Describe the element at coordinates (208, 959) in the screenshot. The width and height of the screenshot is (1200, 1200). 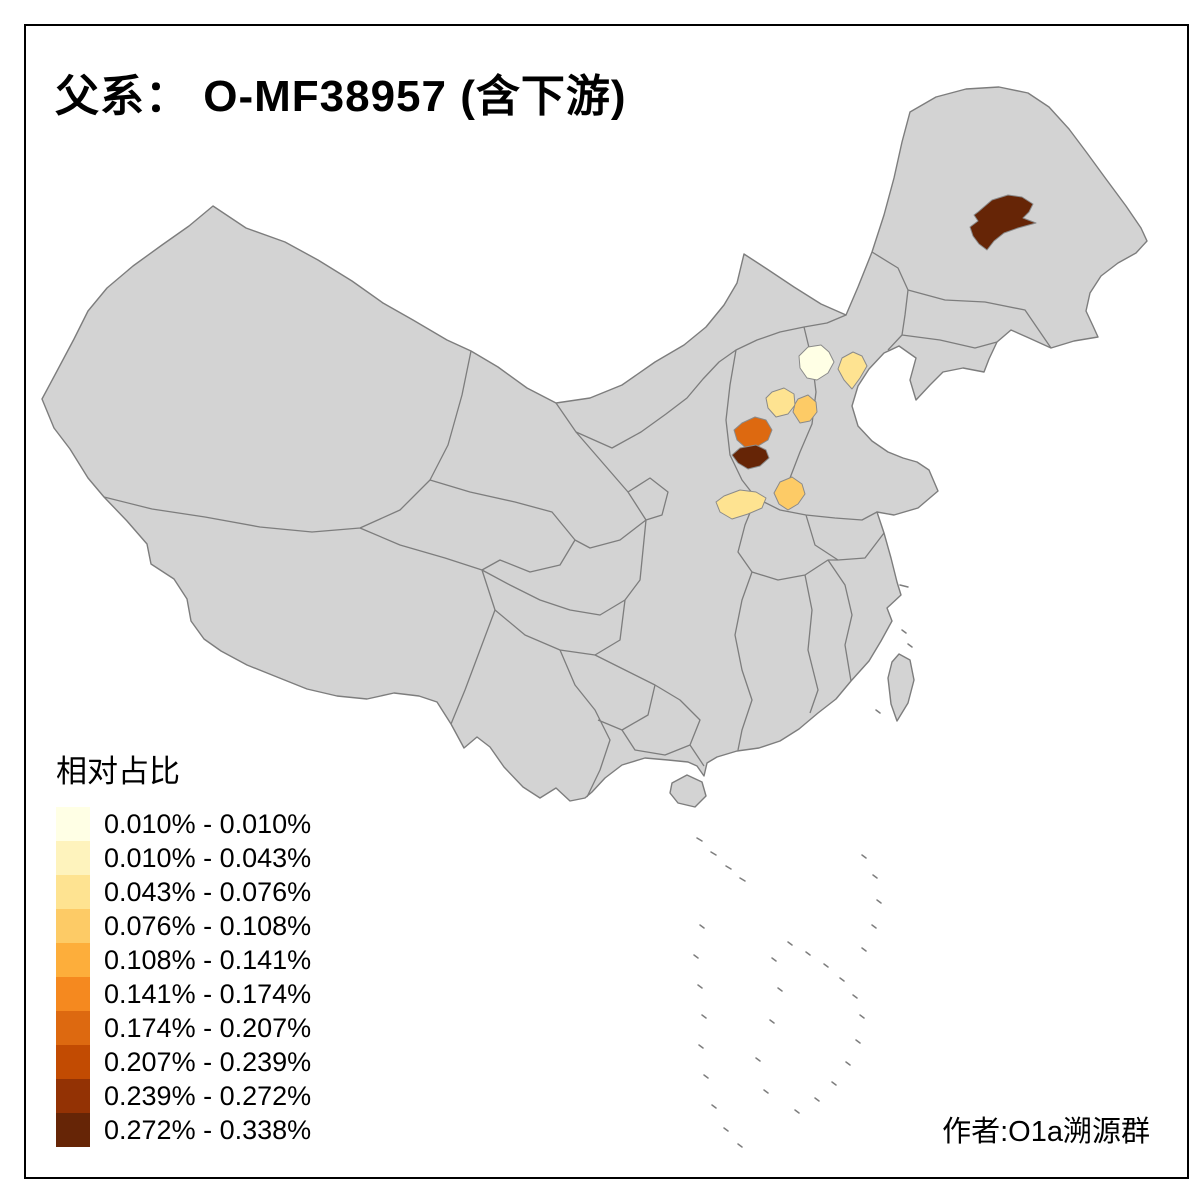
I see `legend-range-label: 0.108% - 0.141%` at that location.